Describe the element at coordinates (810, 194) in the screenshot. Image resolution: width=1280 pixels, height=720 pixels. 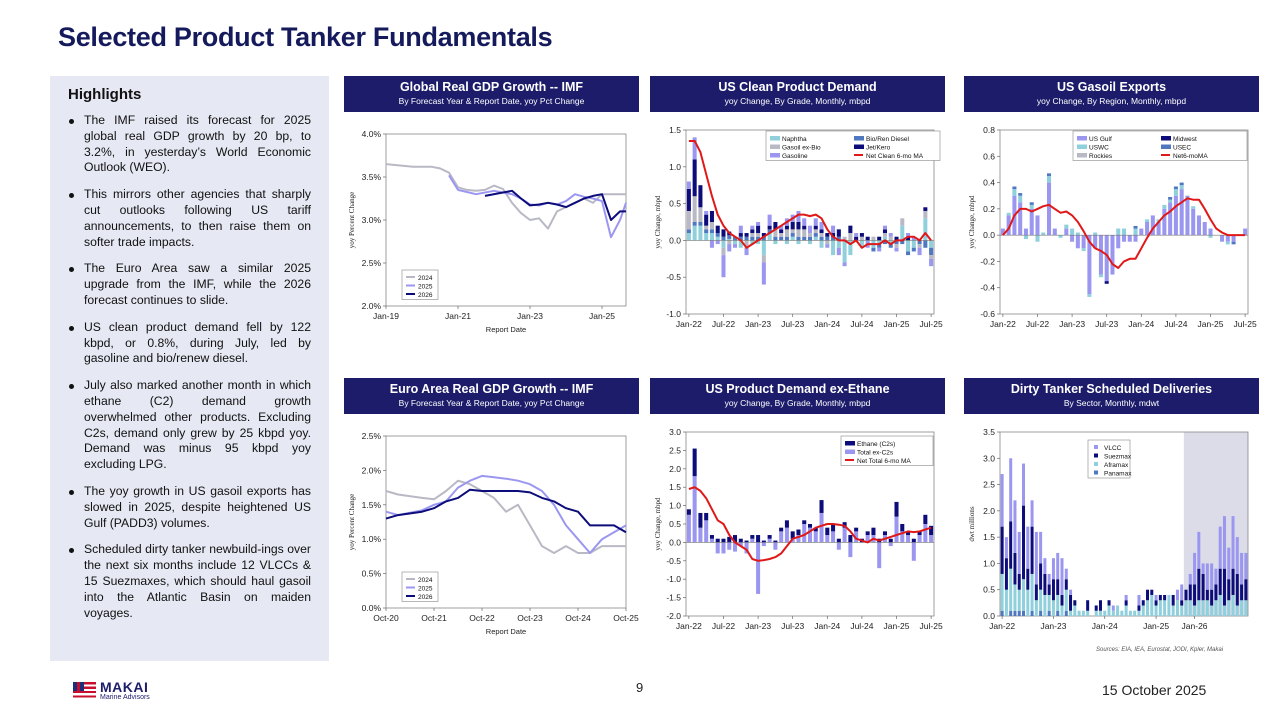
I see `line-Net Clean 6-mo MA` at that location.